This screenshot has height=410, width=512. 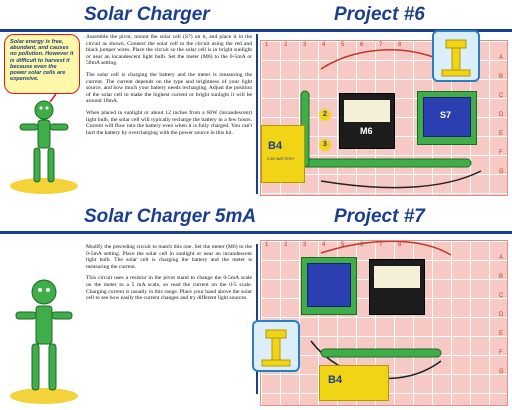 I want to click on meter-part: M6, so click(x=367, y=121).